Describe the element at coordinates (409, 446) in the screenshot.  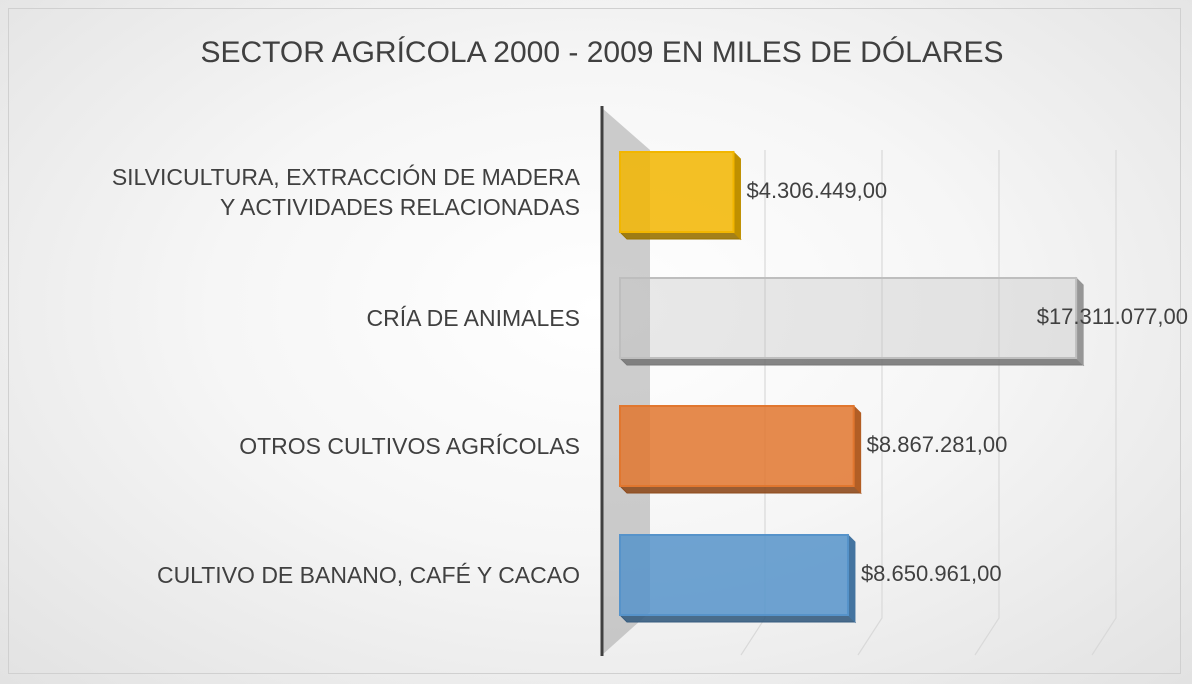
I see `y-tick-label: OTROS CULTIVOS AGRÍCOLAS` at that location.